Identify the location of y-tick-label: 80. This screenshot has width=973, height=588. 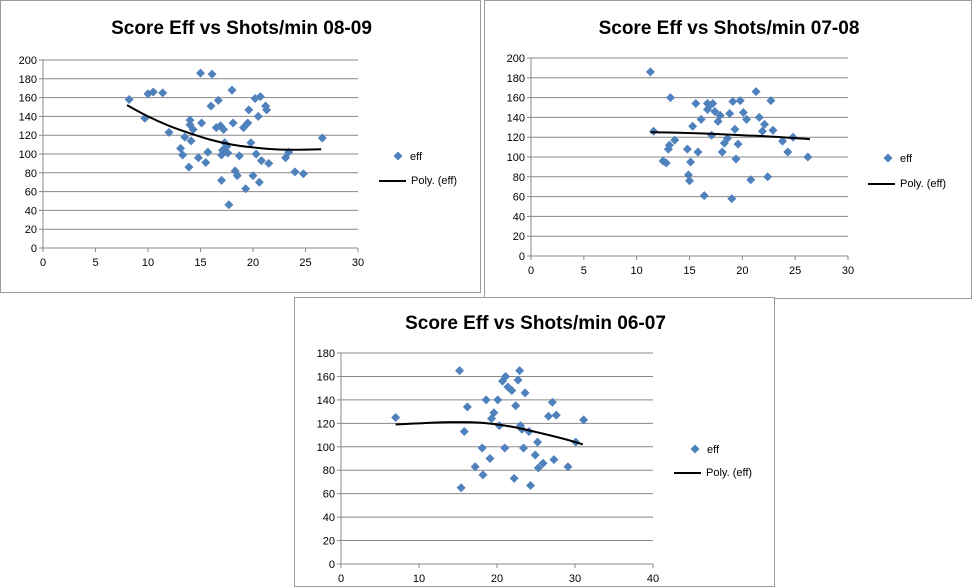
(329, 471).